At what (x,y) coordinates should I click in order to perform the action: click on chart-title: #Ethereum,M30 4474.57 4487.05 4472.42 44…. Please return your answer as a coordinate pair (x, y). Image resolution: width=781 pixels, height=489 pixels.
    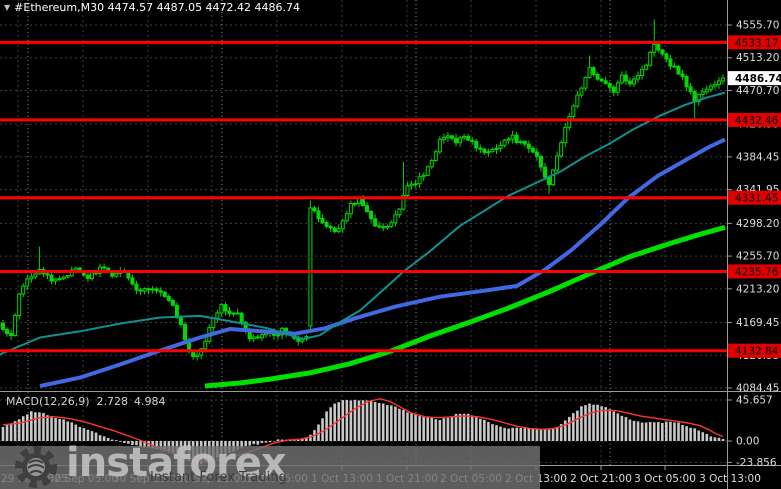
    Looking at the image, I should click on (157, 7).